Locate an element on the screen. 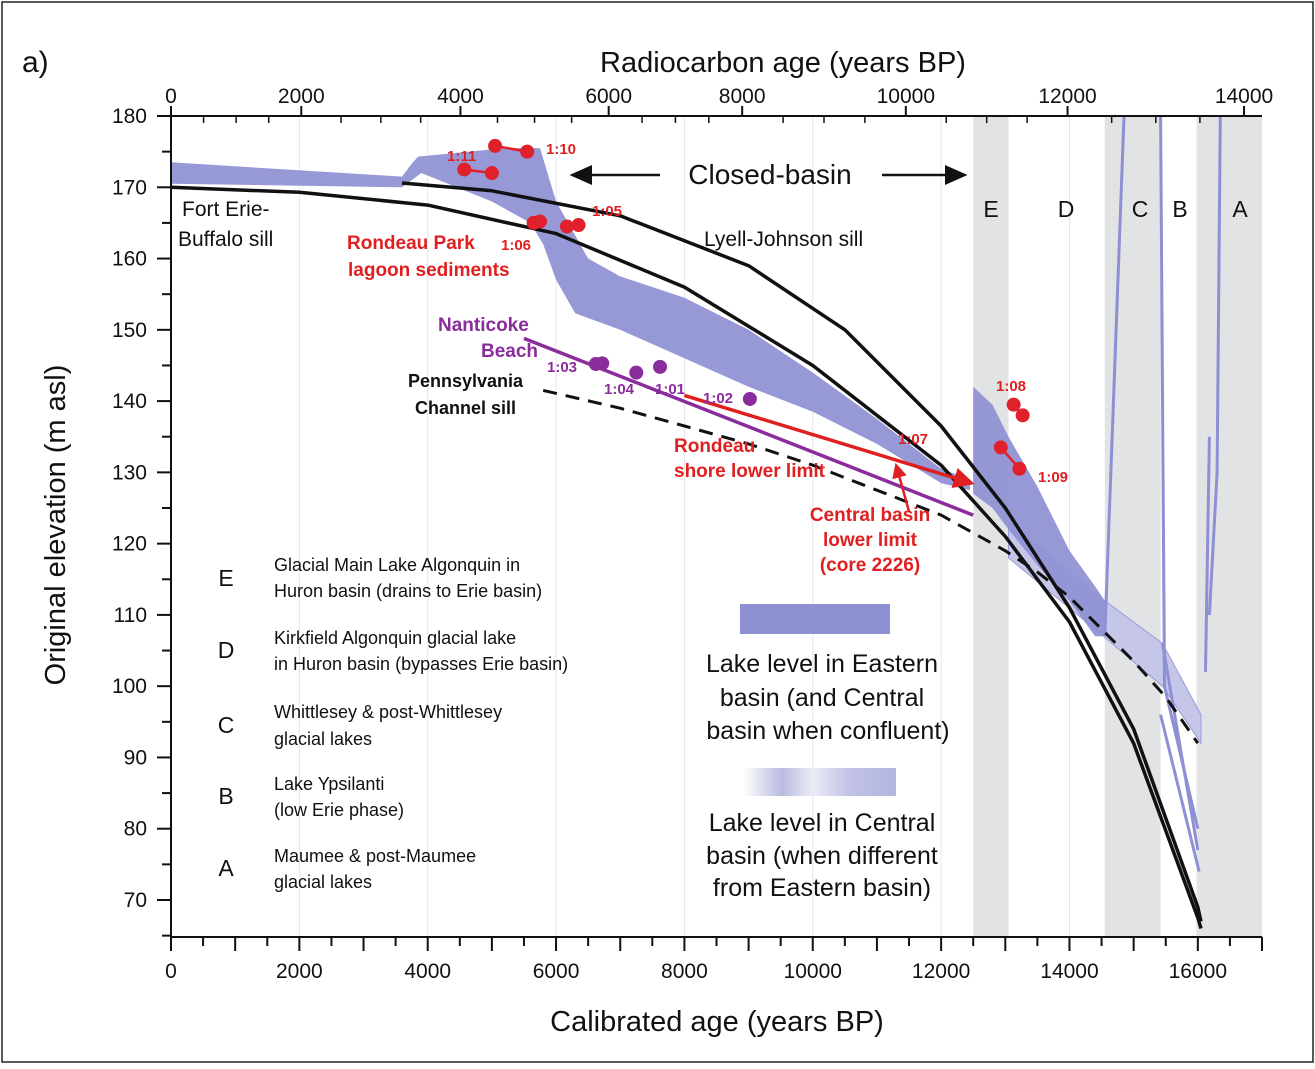 The image size is (1315, 1069). y-tick-label: 130 is located at coordinates (129, 472).